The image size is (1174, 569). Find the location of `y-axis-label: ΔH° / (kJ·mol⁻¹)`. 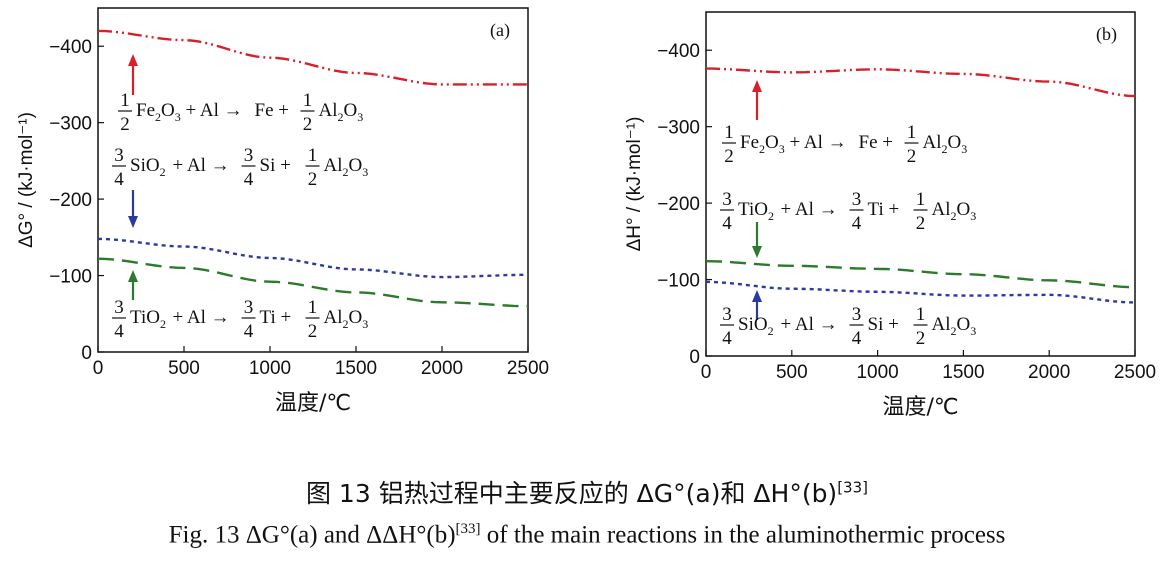

y-axis-label: ΔH° / (kJ·mol⁻¹) is located at coordinates (634, 184).